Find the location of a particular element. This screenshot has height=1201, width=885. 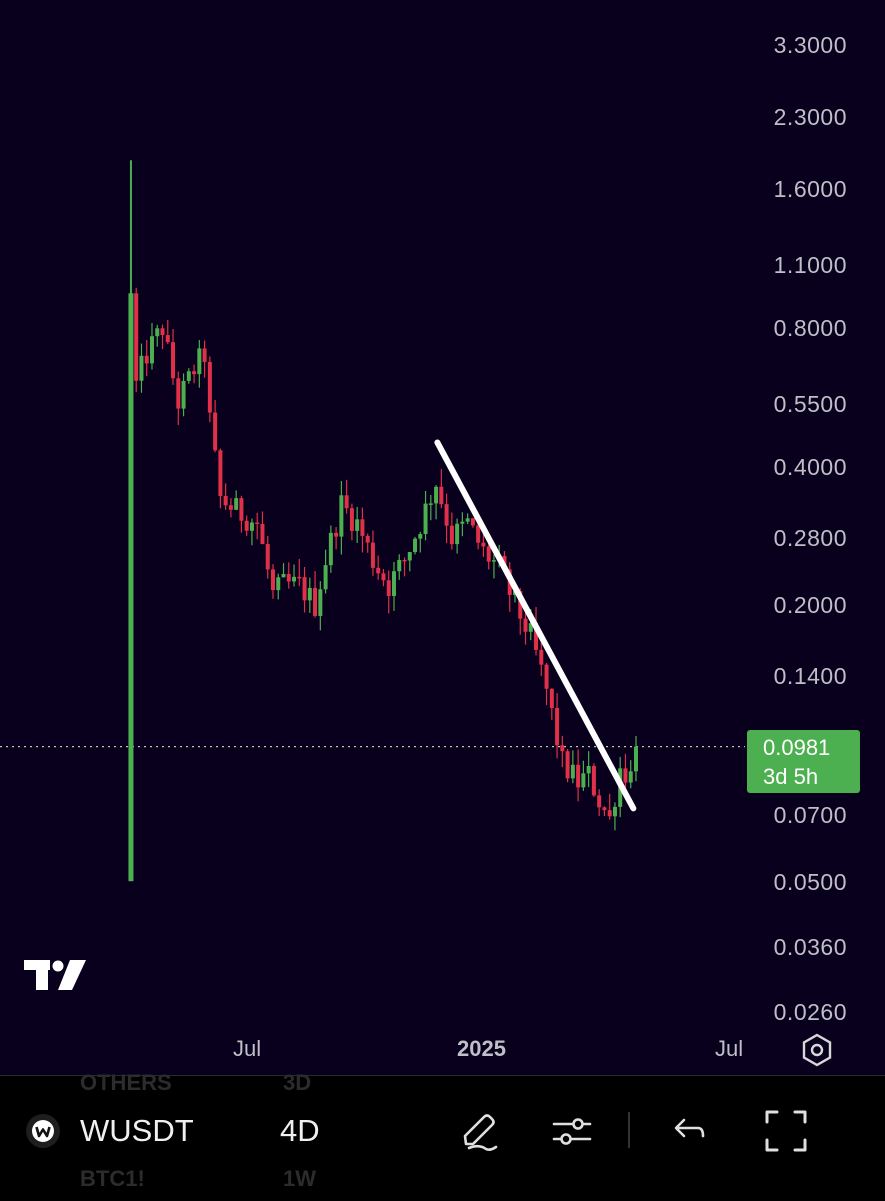

interval-selector: 4D is located at coordinates (300, 1130).